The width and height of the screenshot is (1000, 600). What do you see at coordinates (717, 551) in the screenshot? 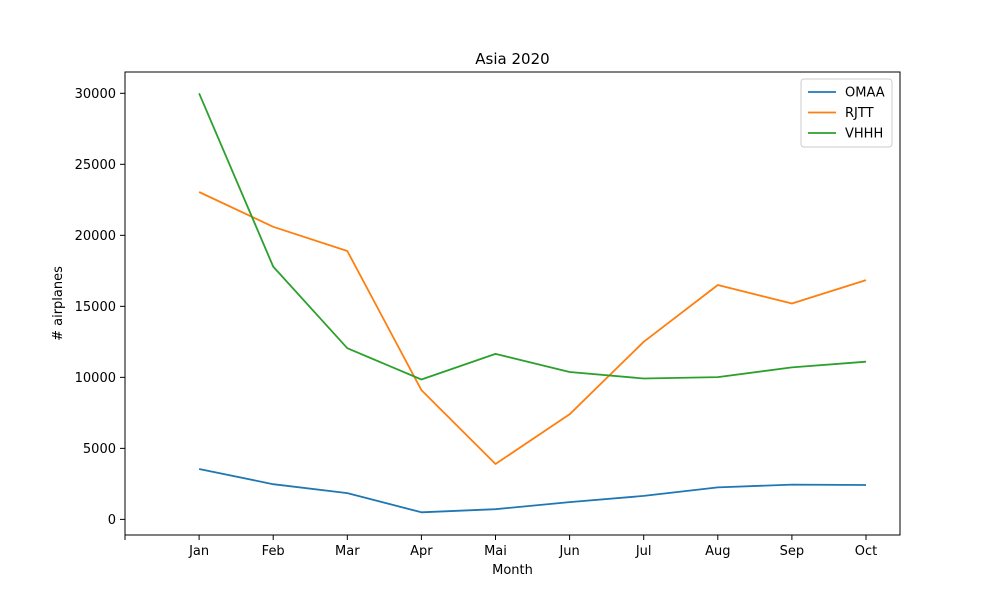
I see `x-tick-label: Aug` at bounding box center [717, 551].